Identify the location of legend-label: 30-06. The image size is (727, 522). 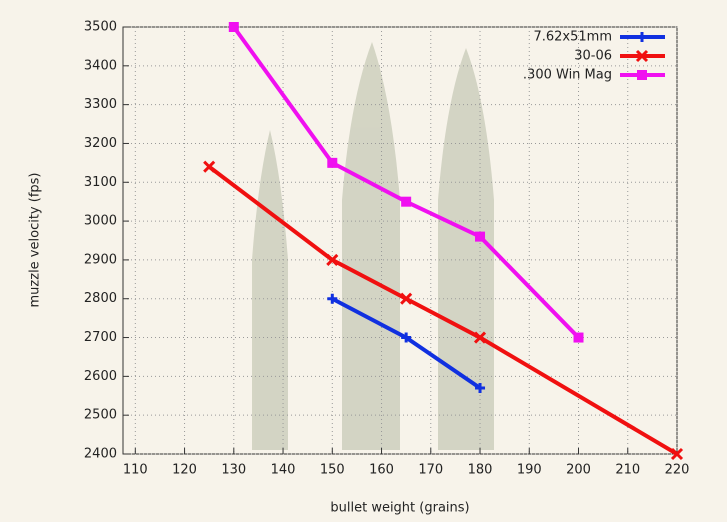
(593, 56).